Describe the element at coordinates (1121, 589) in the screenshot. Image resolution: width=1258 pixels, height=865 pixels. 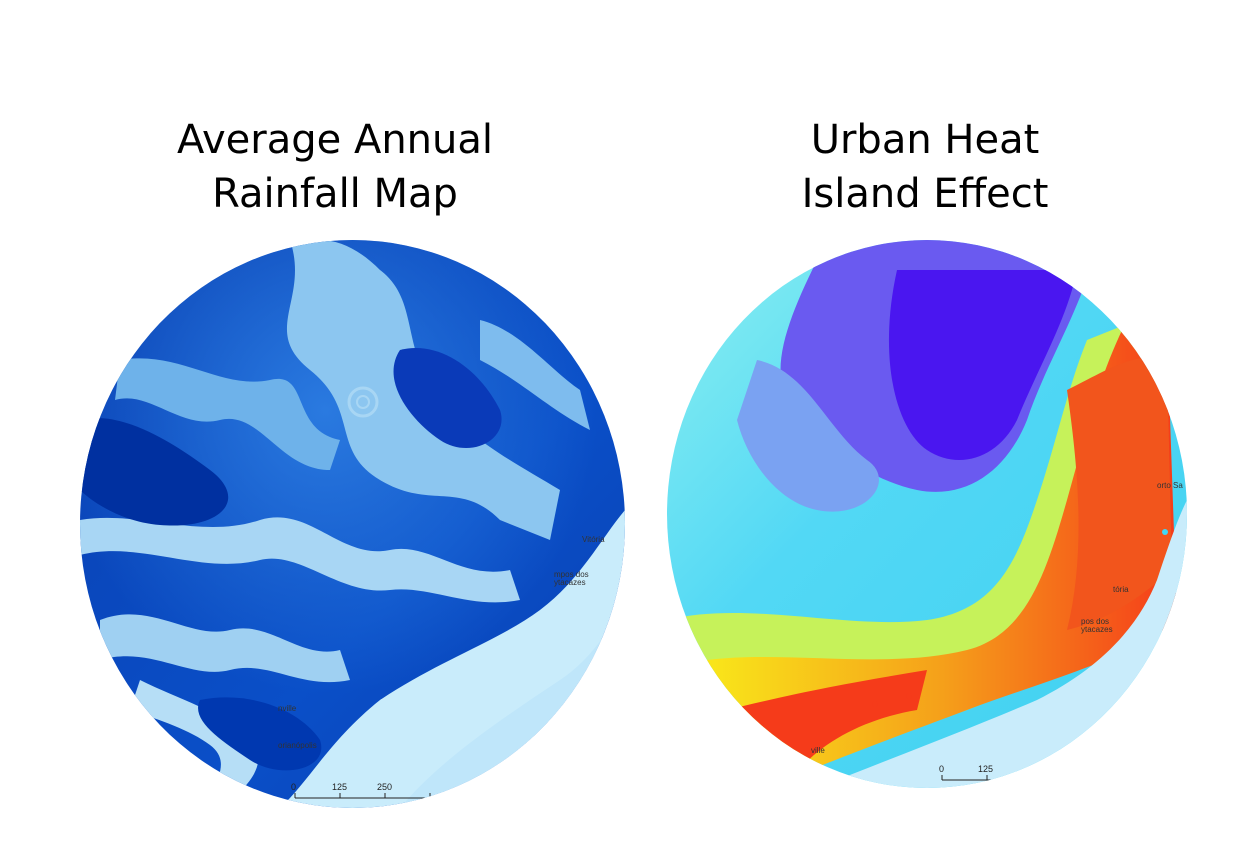
I see `place-label: tória` at that location.